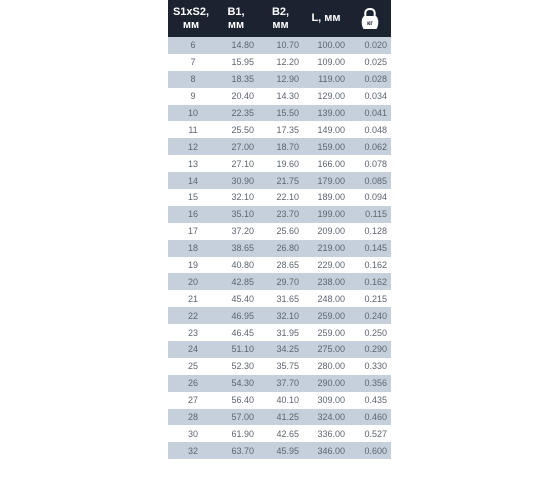 Image resolution: width=560 pixels, height=504 pixels. Describe the element at coordinates (191, 45) in the screenshot. I see `cell-s1xs2: 6` at that location.